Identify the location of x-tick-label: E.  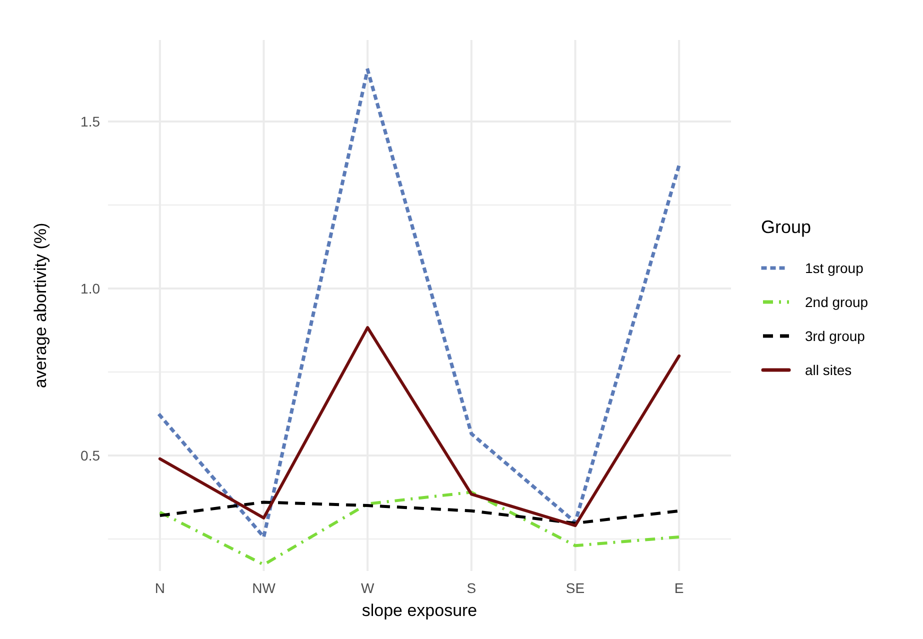
(679, 588).